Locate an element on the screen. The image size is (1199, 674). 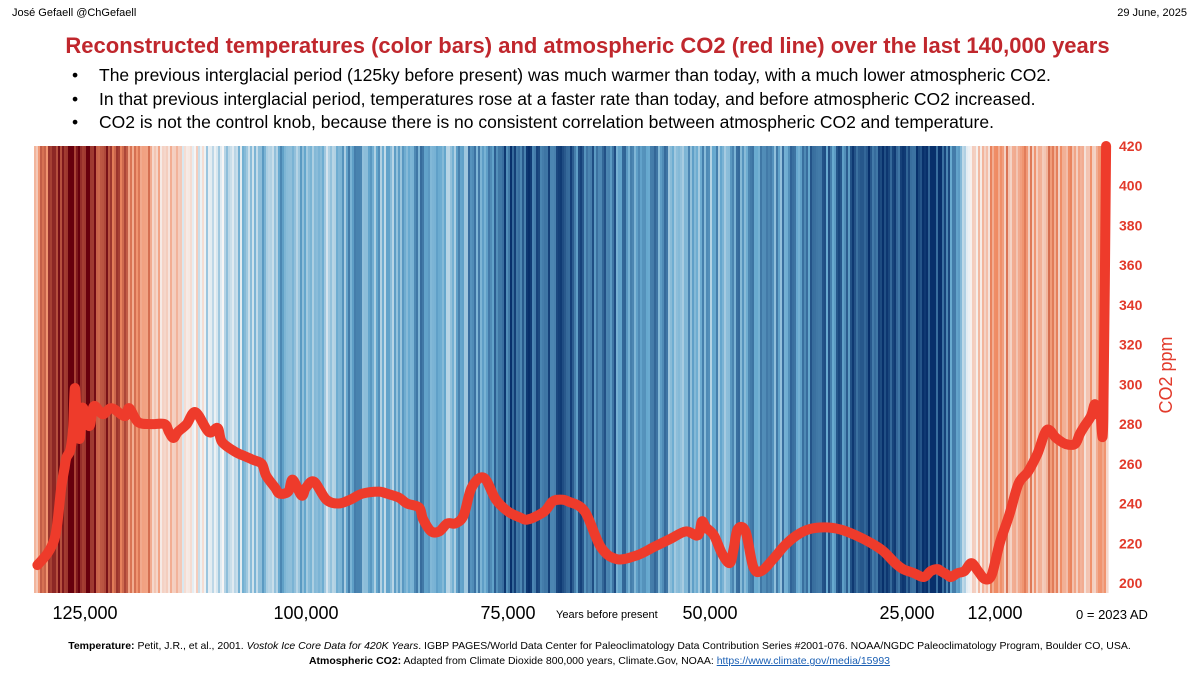
y-tick-label: 260 is located at coordinates (1131, 464).